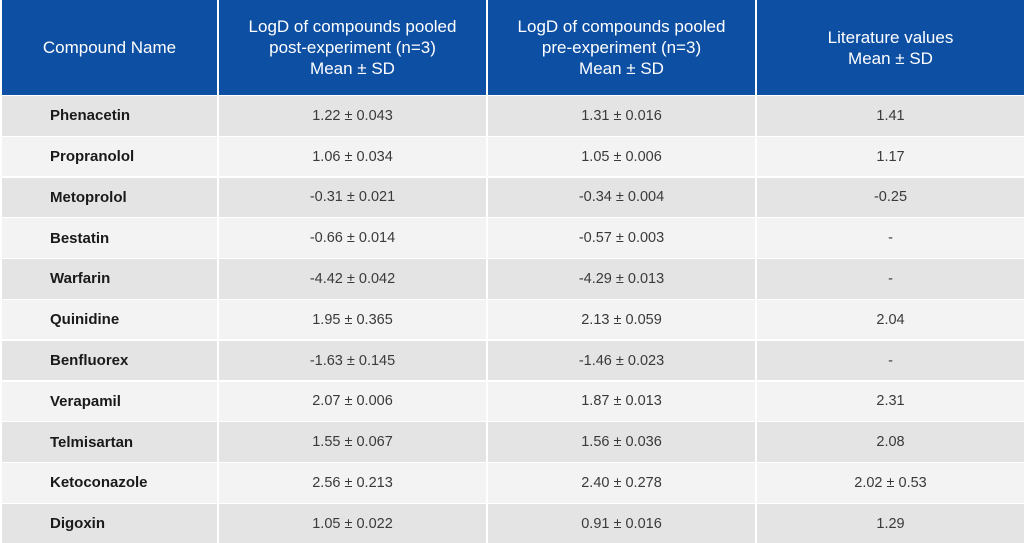  I want to click on literature-value-cell: 2.31, so click(890, 401).